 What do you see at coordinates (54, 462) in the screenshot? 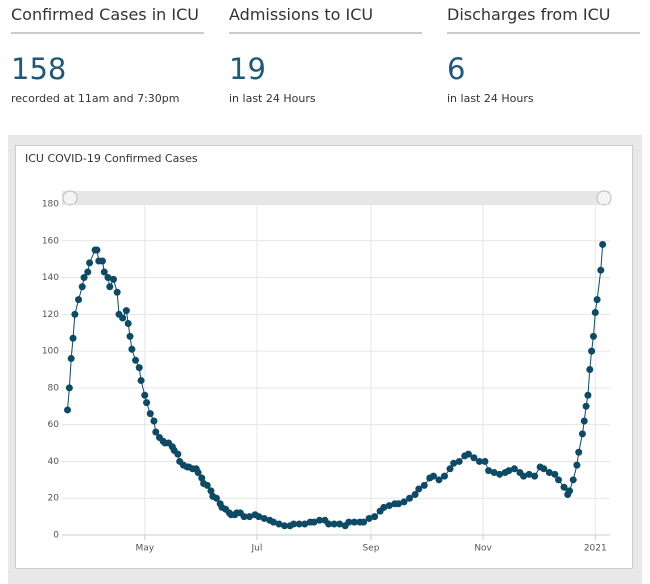
I see `y-tick-label: 40` at bounding box center [54, 462].